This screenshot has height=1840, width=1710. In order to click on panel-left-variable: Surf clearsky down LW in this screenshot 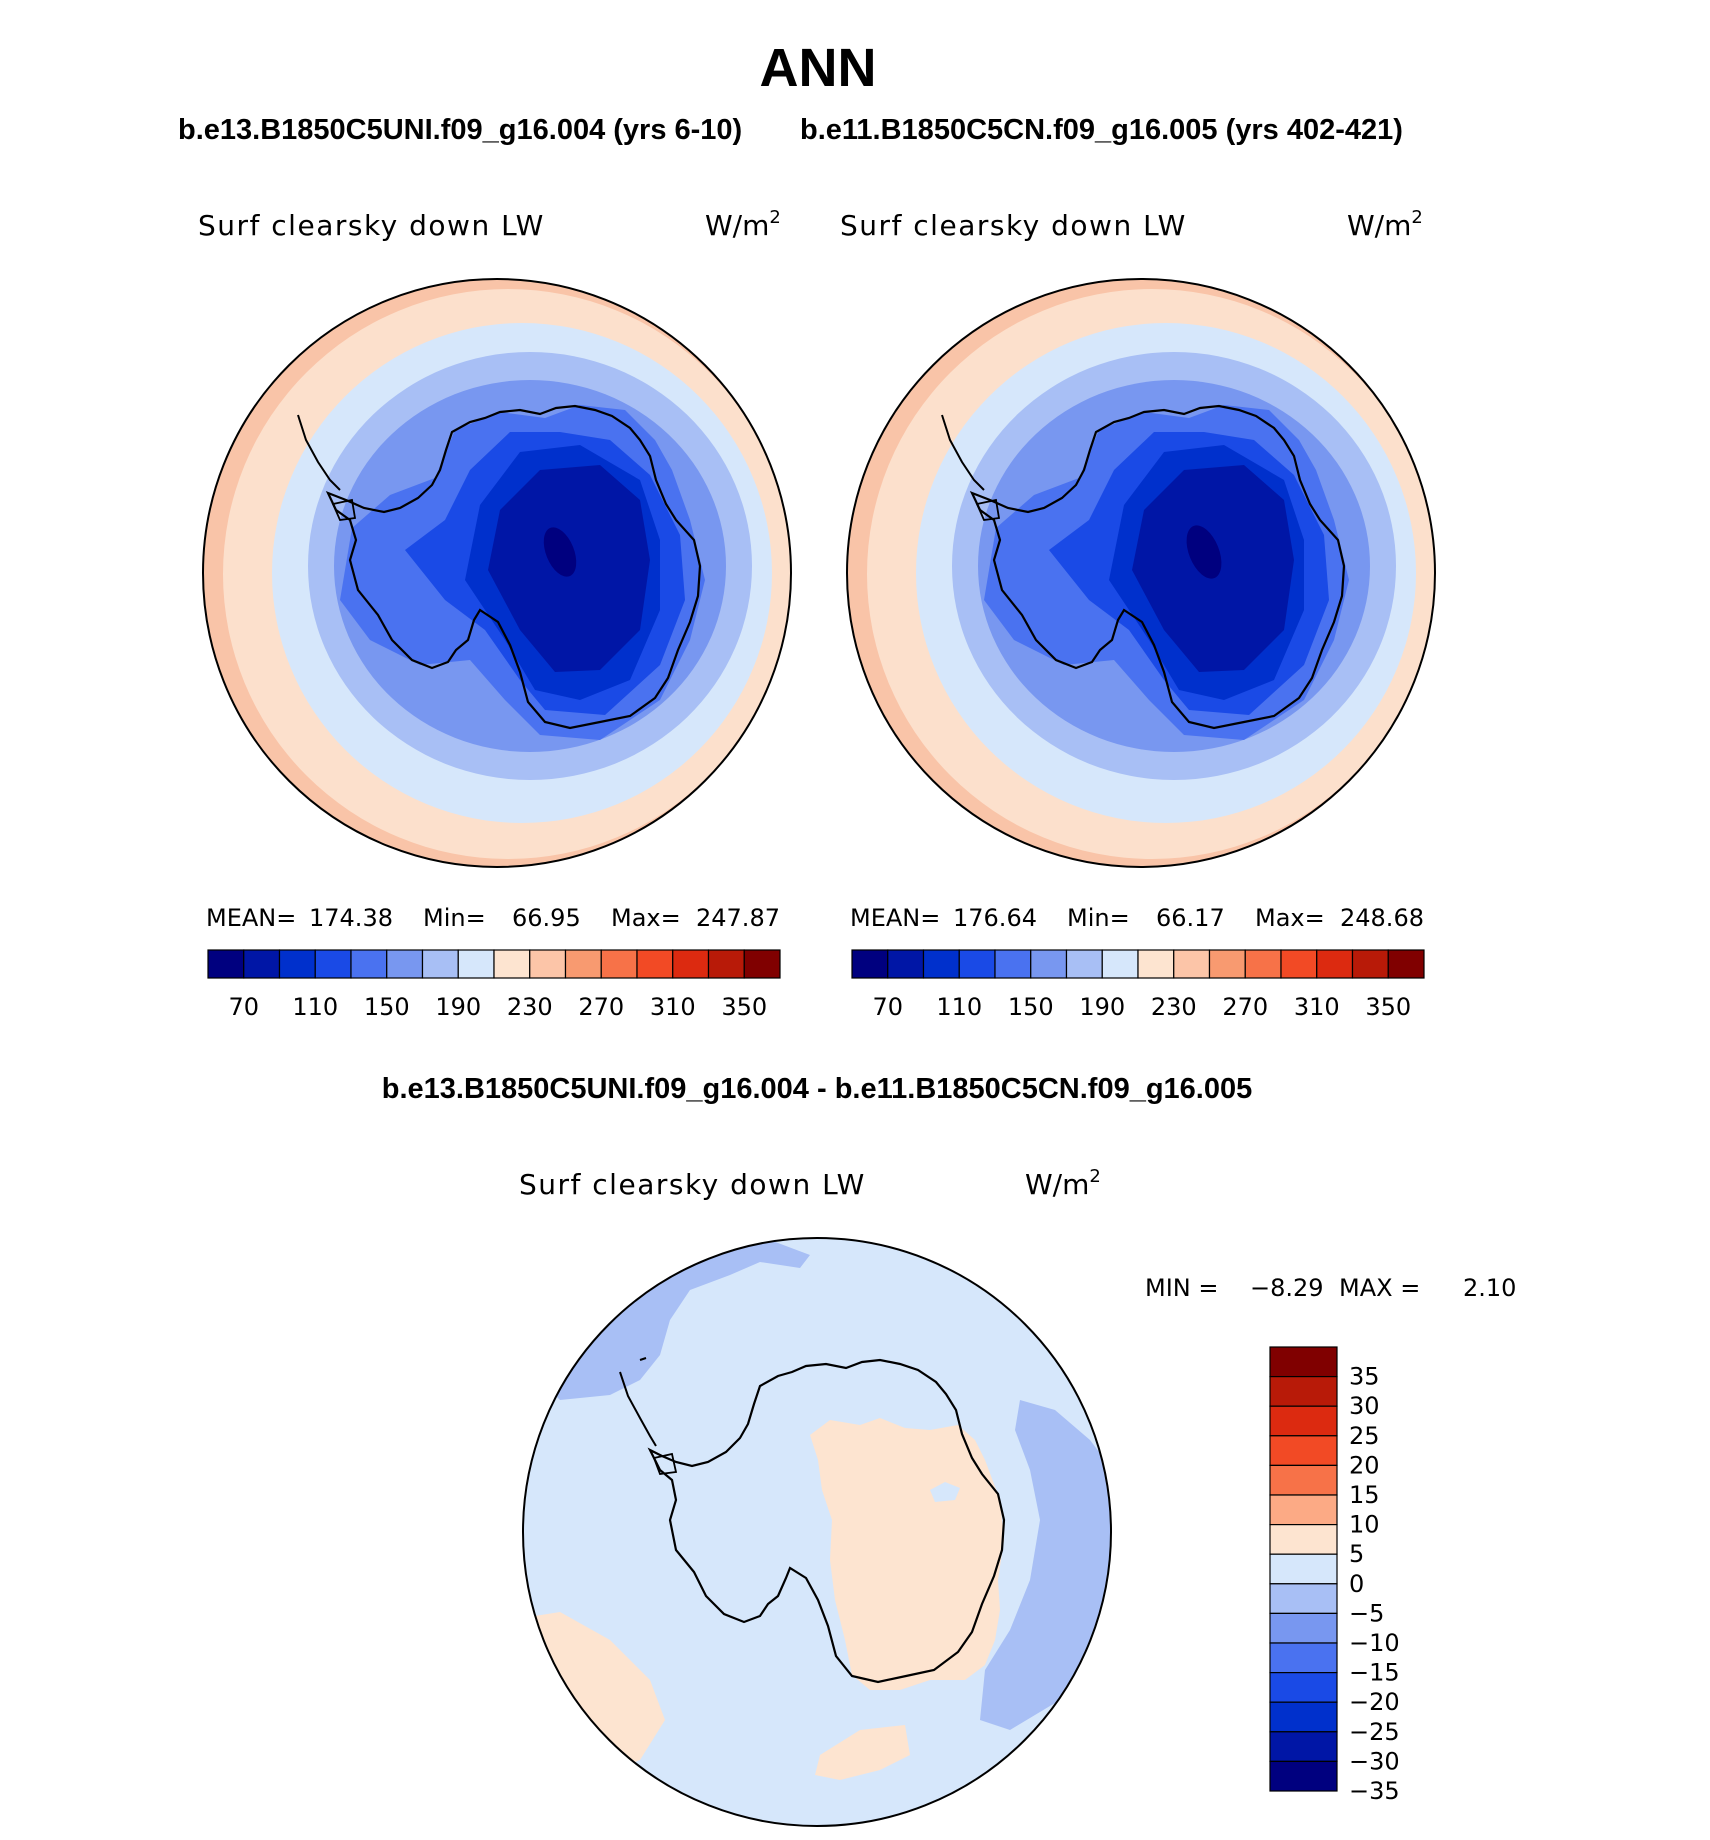, I will do `click(371, 225)`.